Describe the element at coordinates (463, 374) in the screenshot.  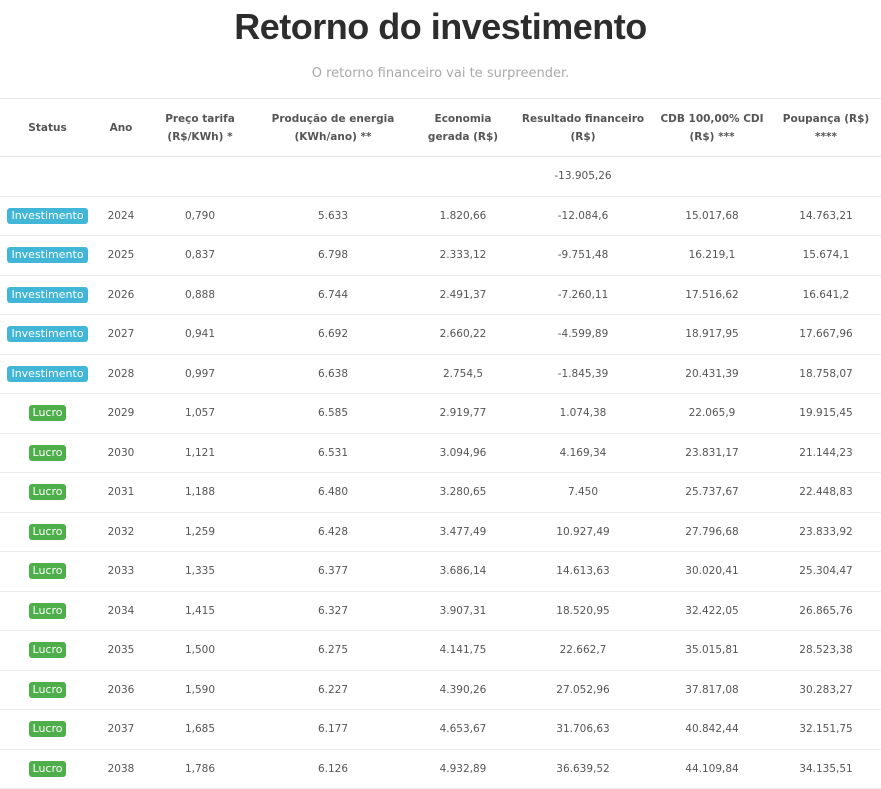
I see `cell-economia-gerada: 2.754,5` at that location.